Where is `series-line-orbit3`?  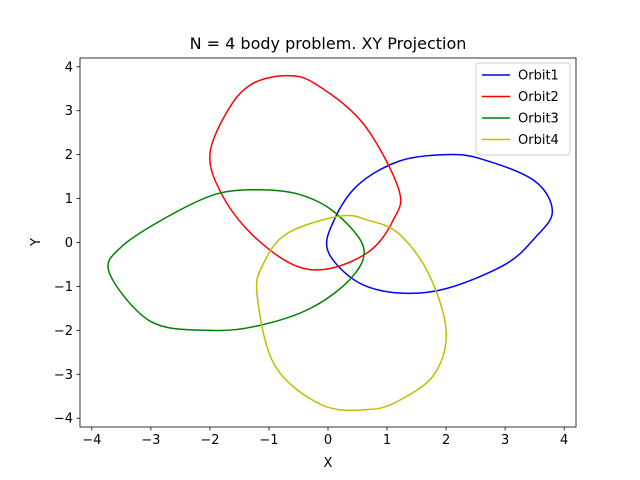 series-line-orbit3 is located at coordinates (236, 260).